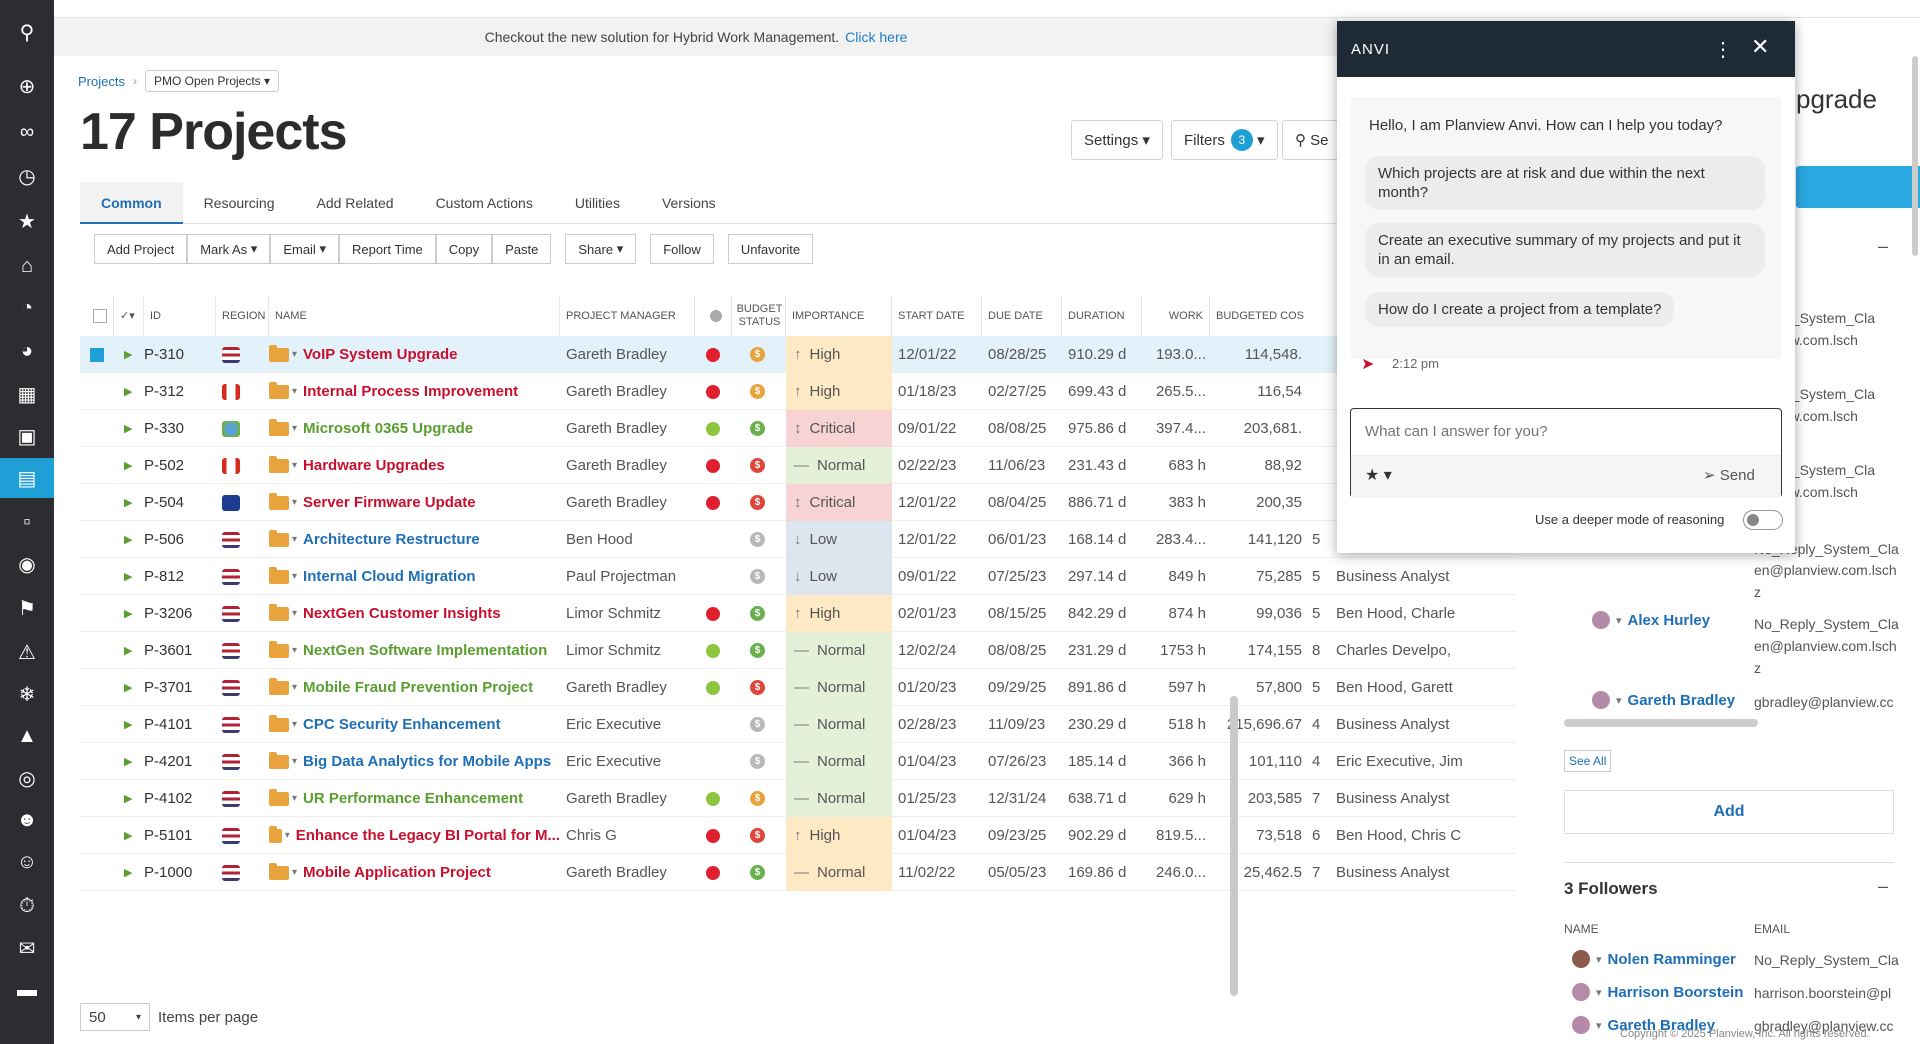 The height and width of the screenshot is (1044, 1920). Describe the element at coordinates (229, 249) in the screenshot. I see `mark-as-button: Mark As ▾` at that location.